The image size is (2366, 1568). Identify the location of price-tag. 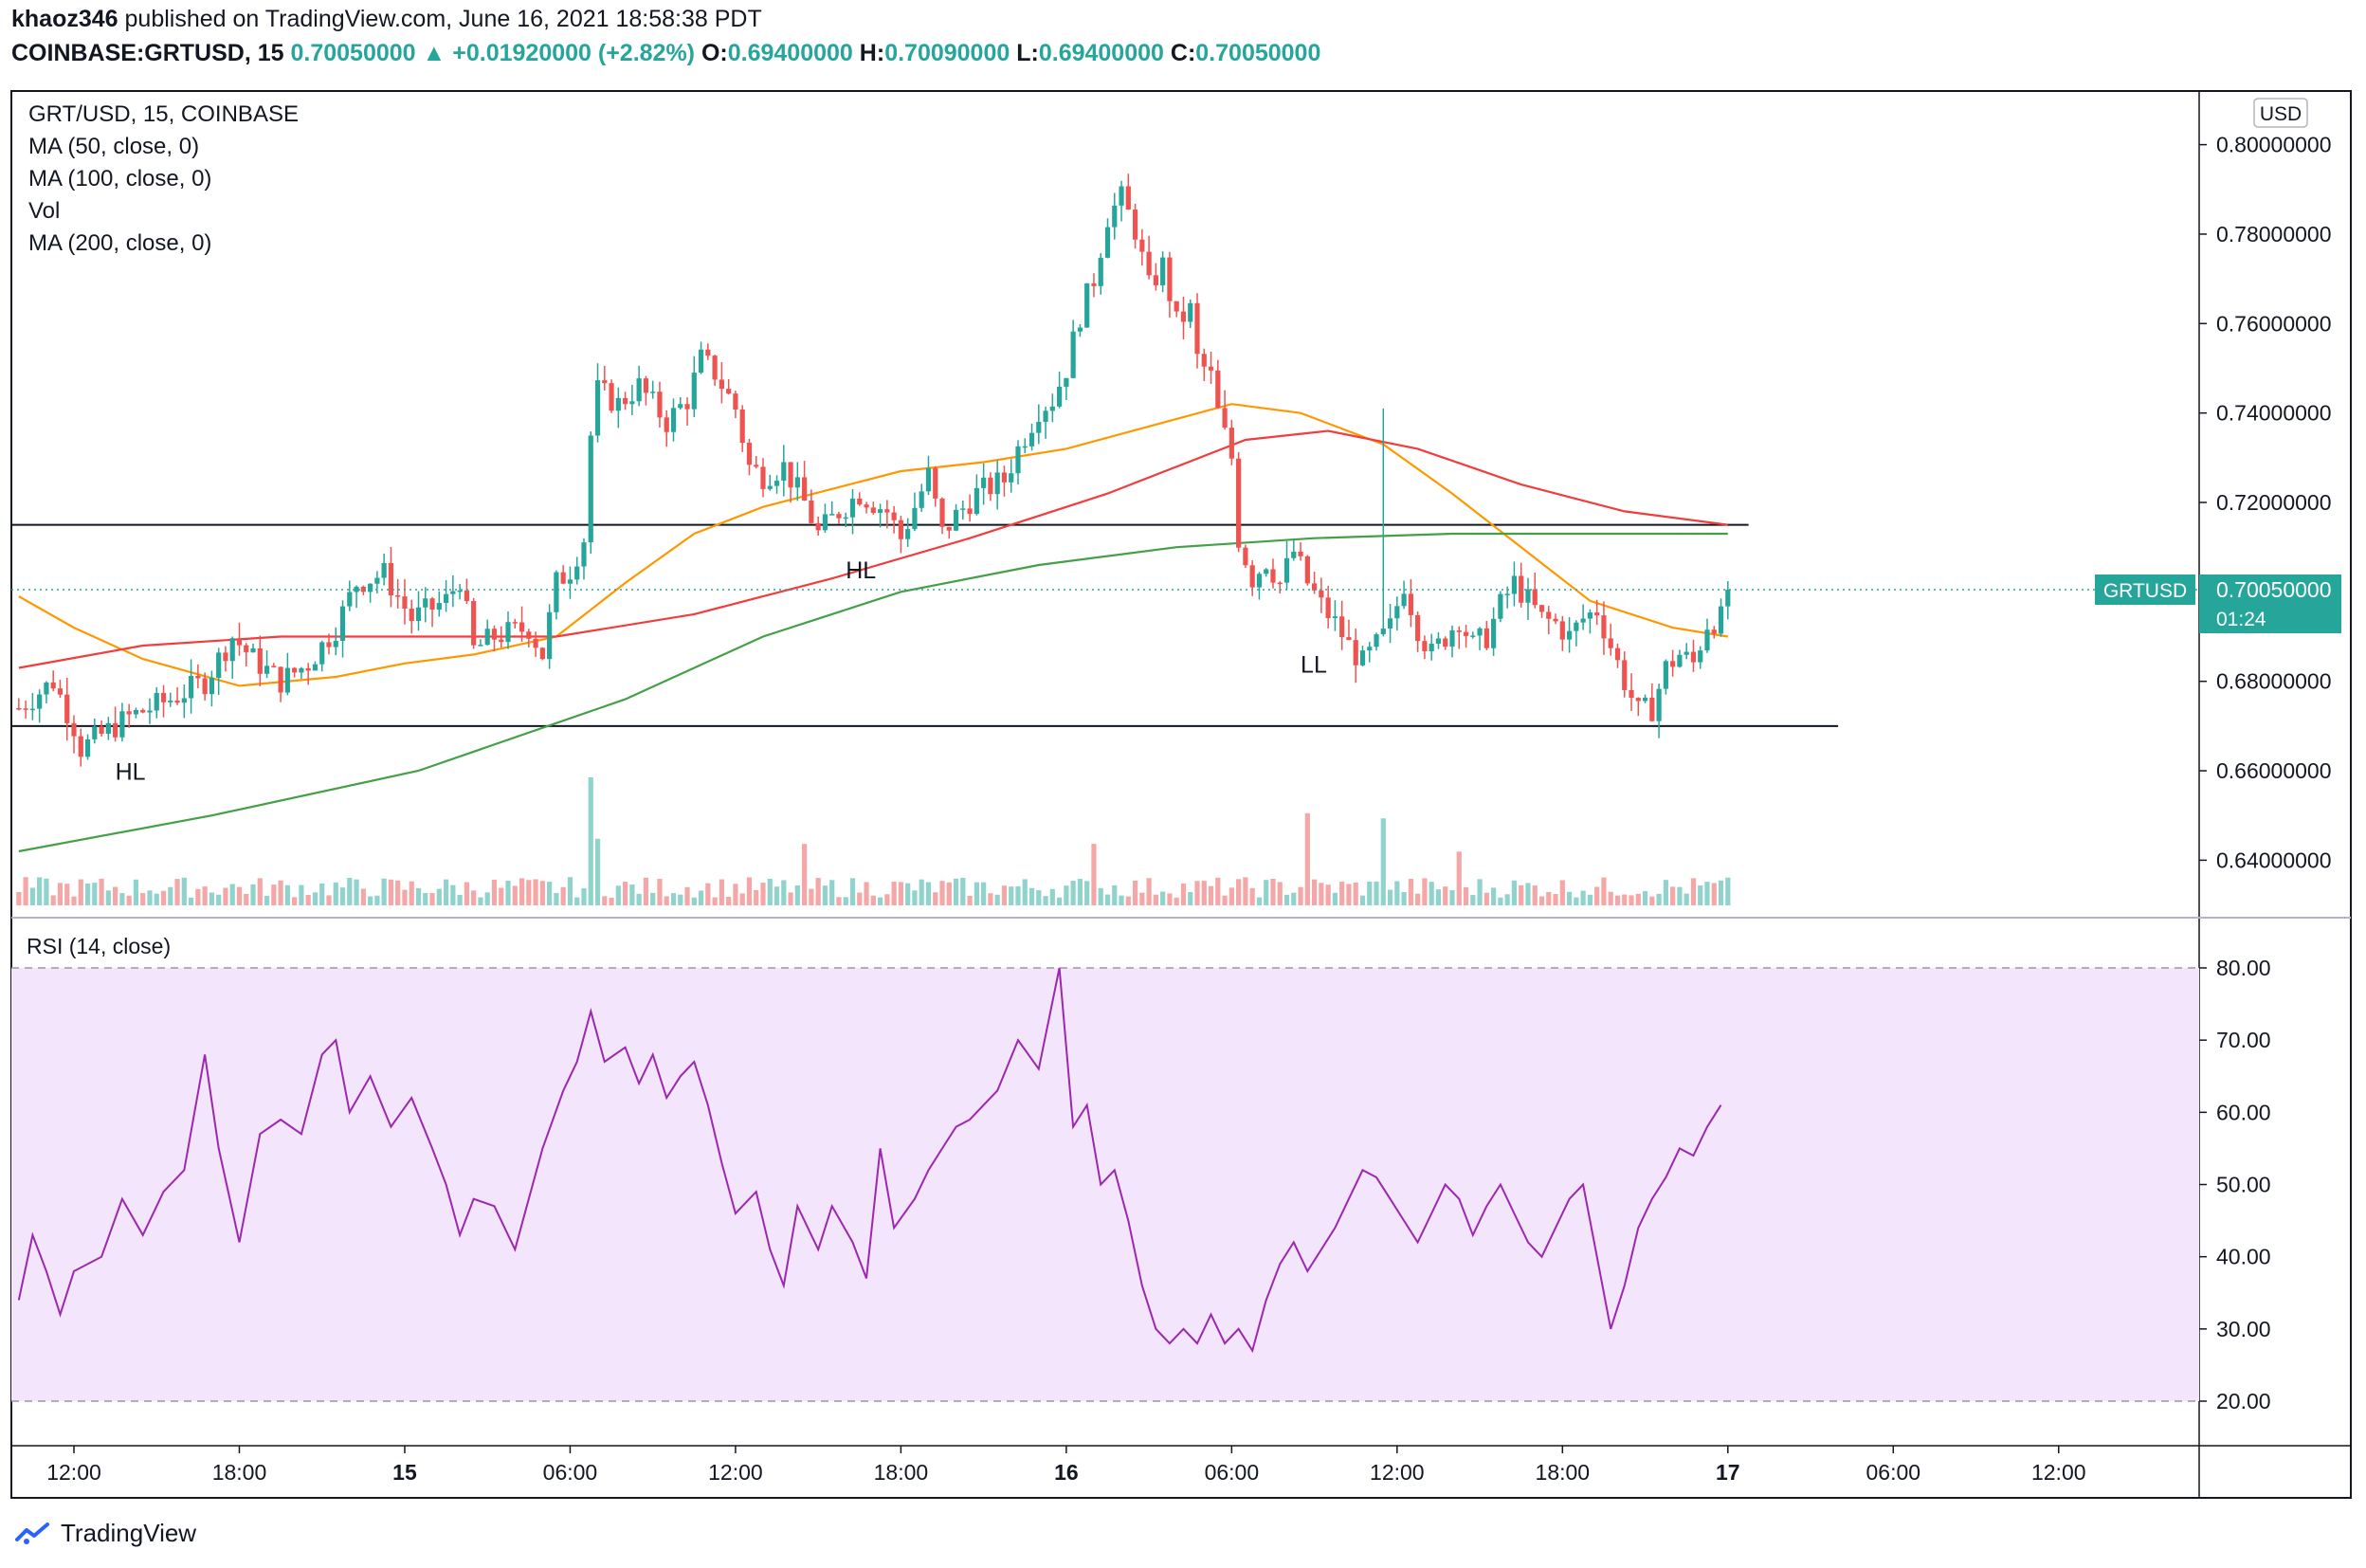
(2270, 603).